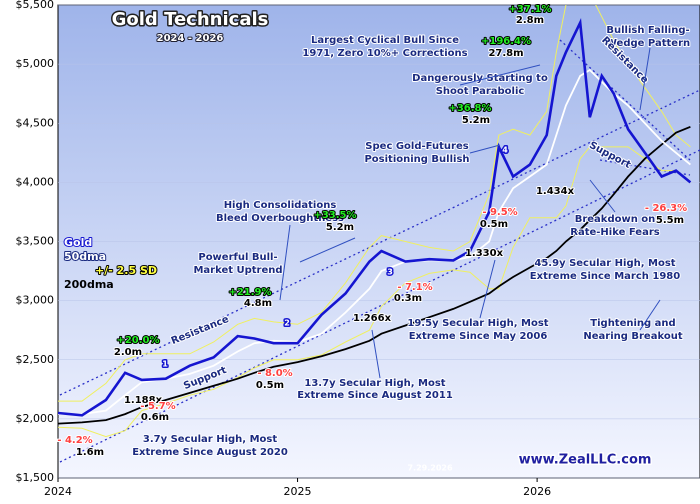 This screenshot has height=504, width=700. Describe the element at coordinates (537, 491) in the screenshot. I see `x-tick-label: 2026` at that location.